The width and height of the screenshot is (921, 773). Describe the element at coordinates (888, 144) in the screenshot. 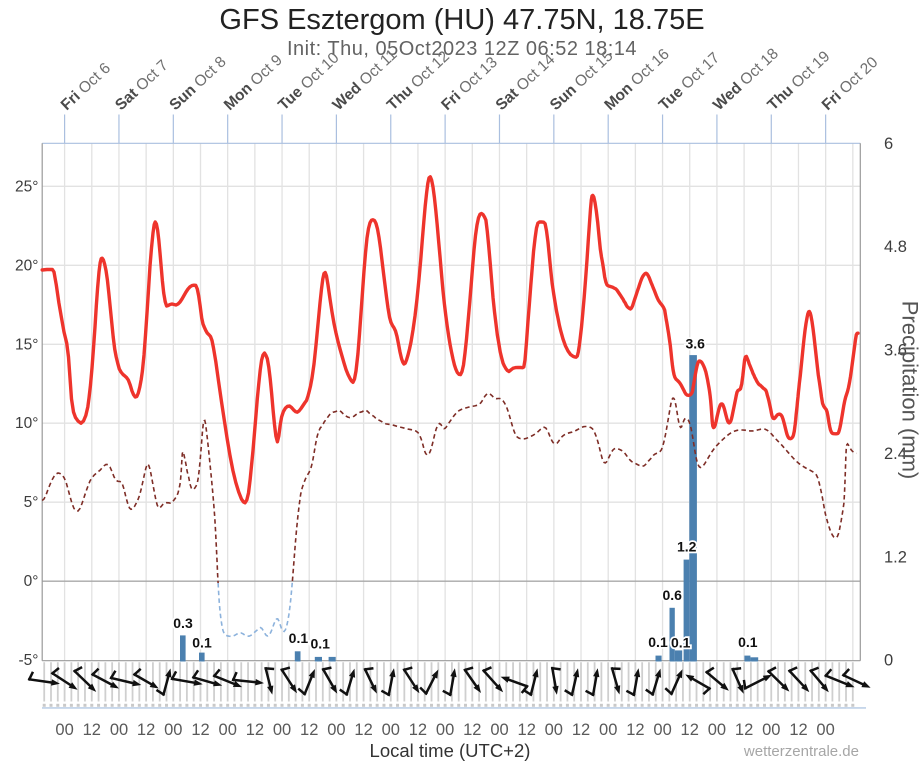

I see `svg-text: 6` at that location.